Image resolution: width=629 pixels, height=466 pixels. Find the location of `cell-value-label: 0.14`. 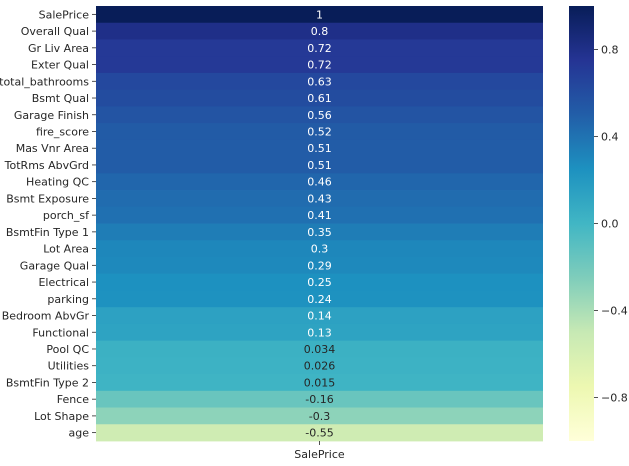

cell-value-label: 0.14 is located at coordinates (319, 316).